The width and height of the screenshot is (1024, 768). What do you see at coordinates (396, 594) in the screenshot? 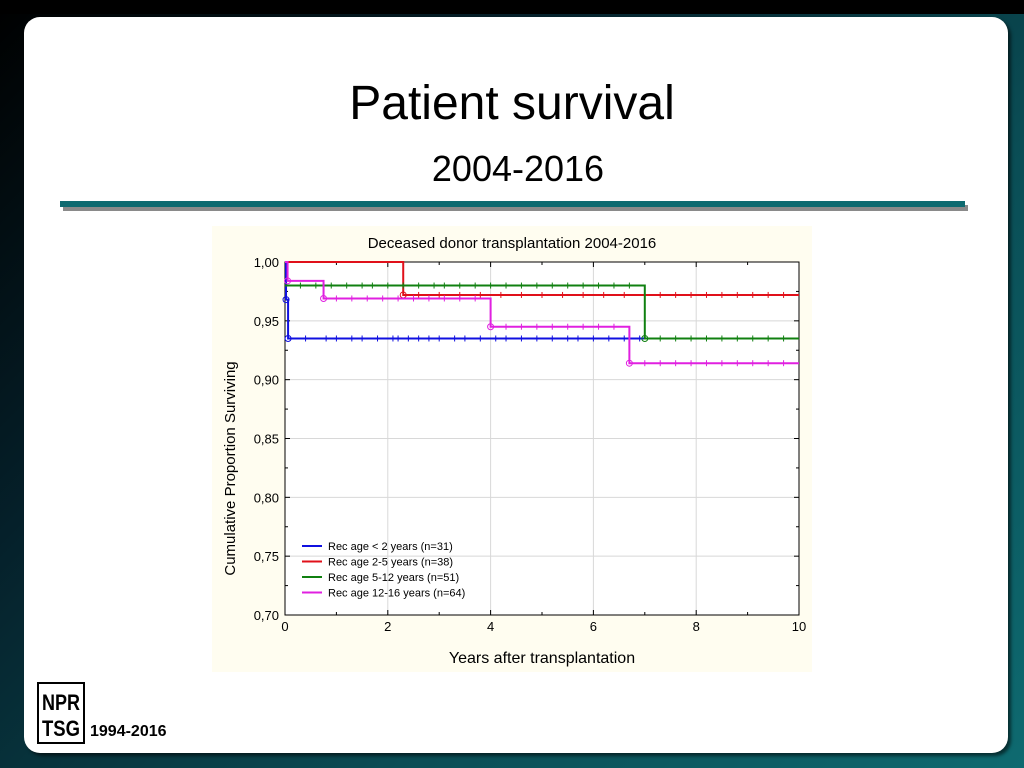
I see `legend-label: Rec age 12-16 years (n=64)` at bounding box center [396, 594].